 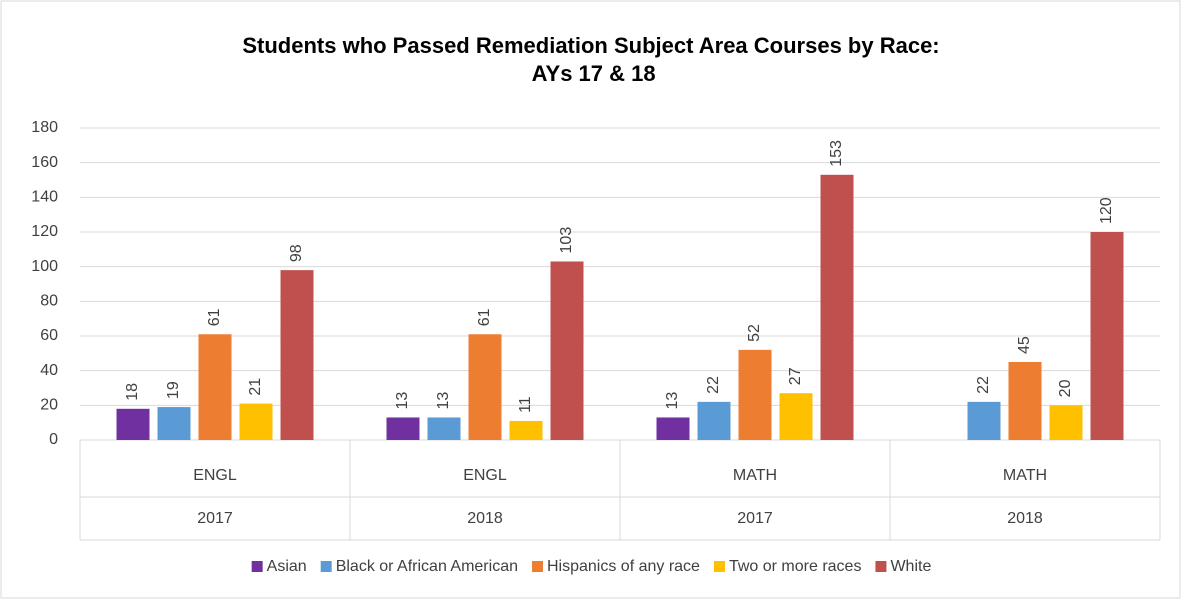 I want to click on y-tick-label: 140, so click(x=44, y=197).